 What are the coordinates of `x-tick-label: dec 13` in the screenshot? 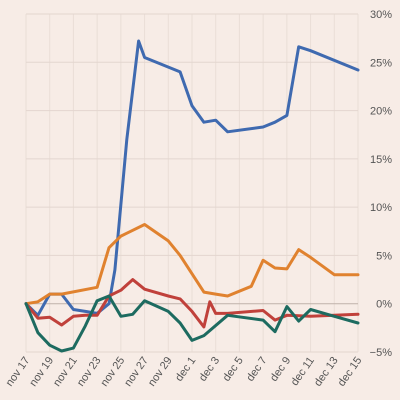 It's located at (326, 372).